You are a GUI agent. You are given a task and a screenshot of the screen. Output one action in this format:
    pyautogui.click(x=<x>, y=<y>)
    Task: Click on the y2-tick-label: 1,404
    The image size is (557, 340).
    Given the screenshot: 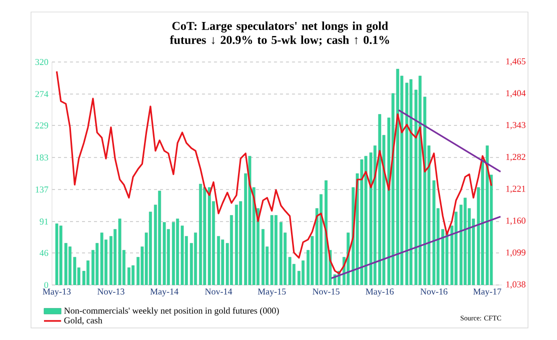 What is the action you would take?
    pyautogui.click(x=516, y=94)
    